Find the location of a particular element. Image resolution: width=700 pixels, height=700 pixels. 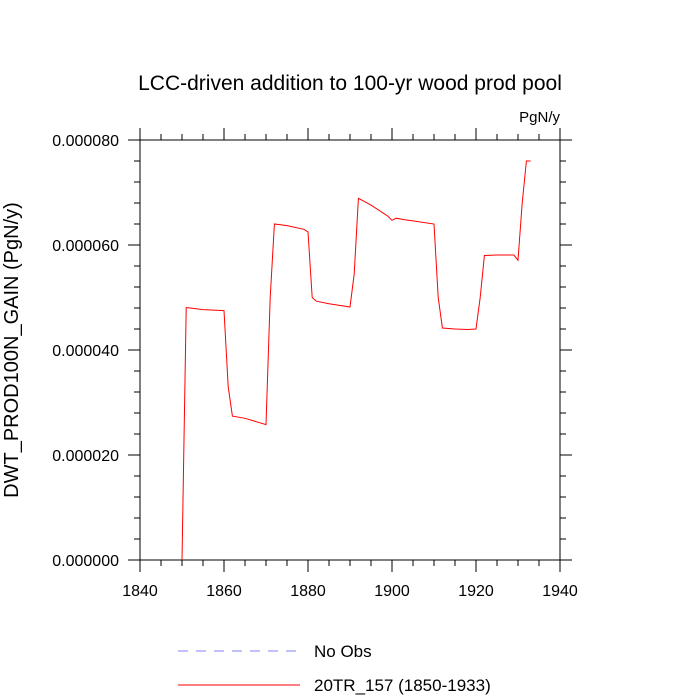

x-tick-label: 1840 is located at coordinates (140, 591).